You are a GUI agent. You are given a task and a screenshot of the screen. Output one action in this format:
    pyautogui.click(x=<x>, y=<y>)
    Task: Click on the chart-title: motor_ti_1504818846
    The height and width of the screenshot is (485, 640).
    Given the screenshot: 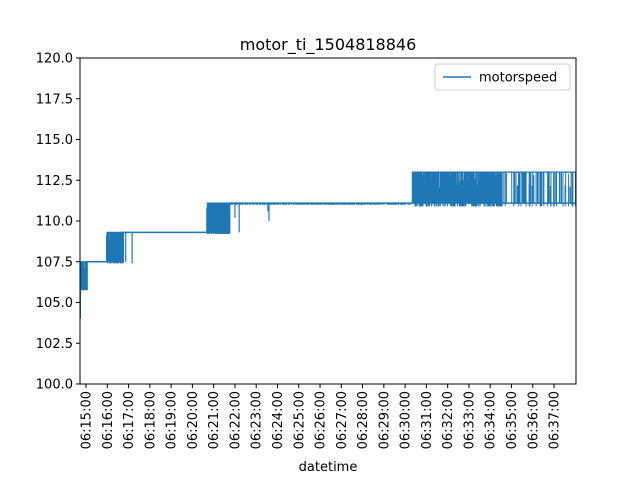 What is the action you would take?
    pyautogui.click(x=328, y=45)
    